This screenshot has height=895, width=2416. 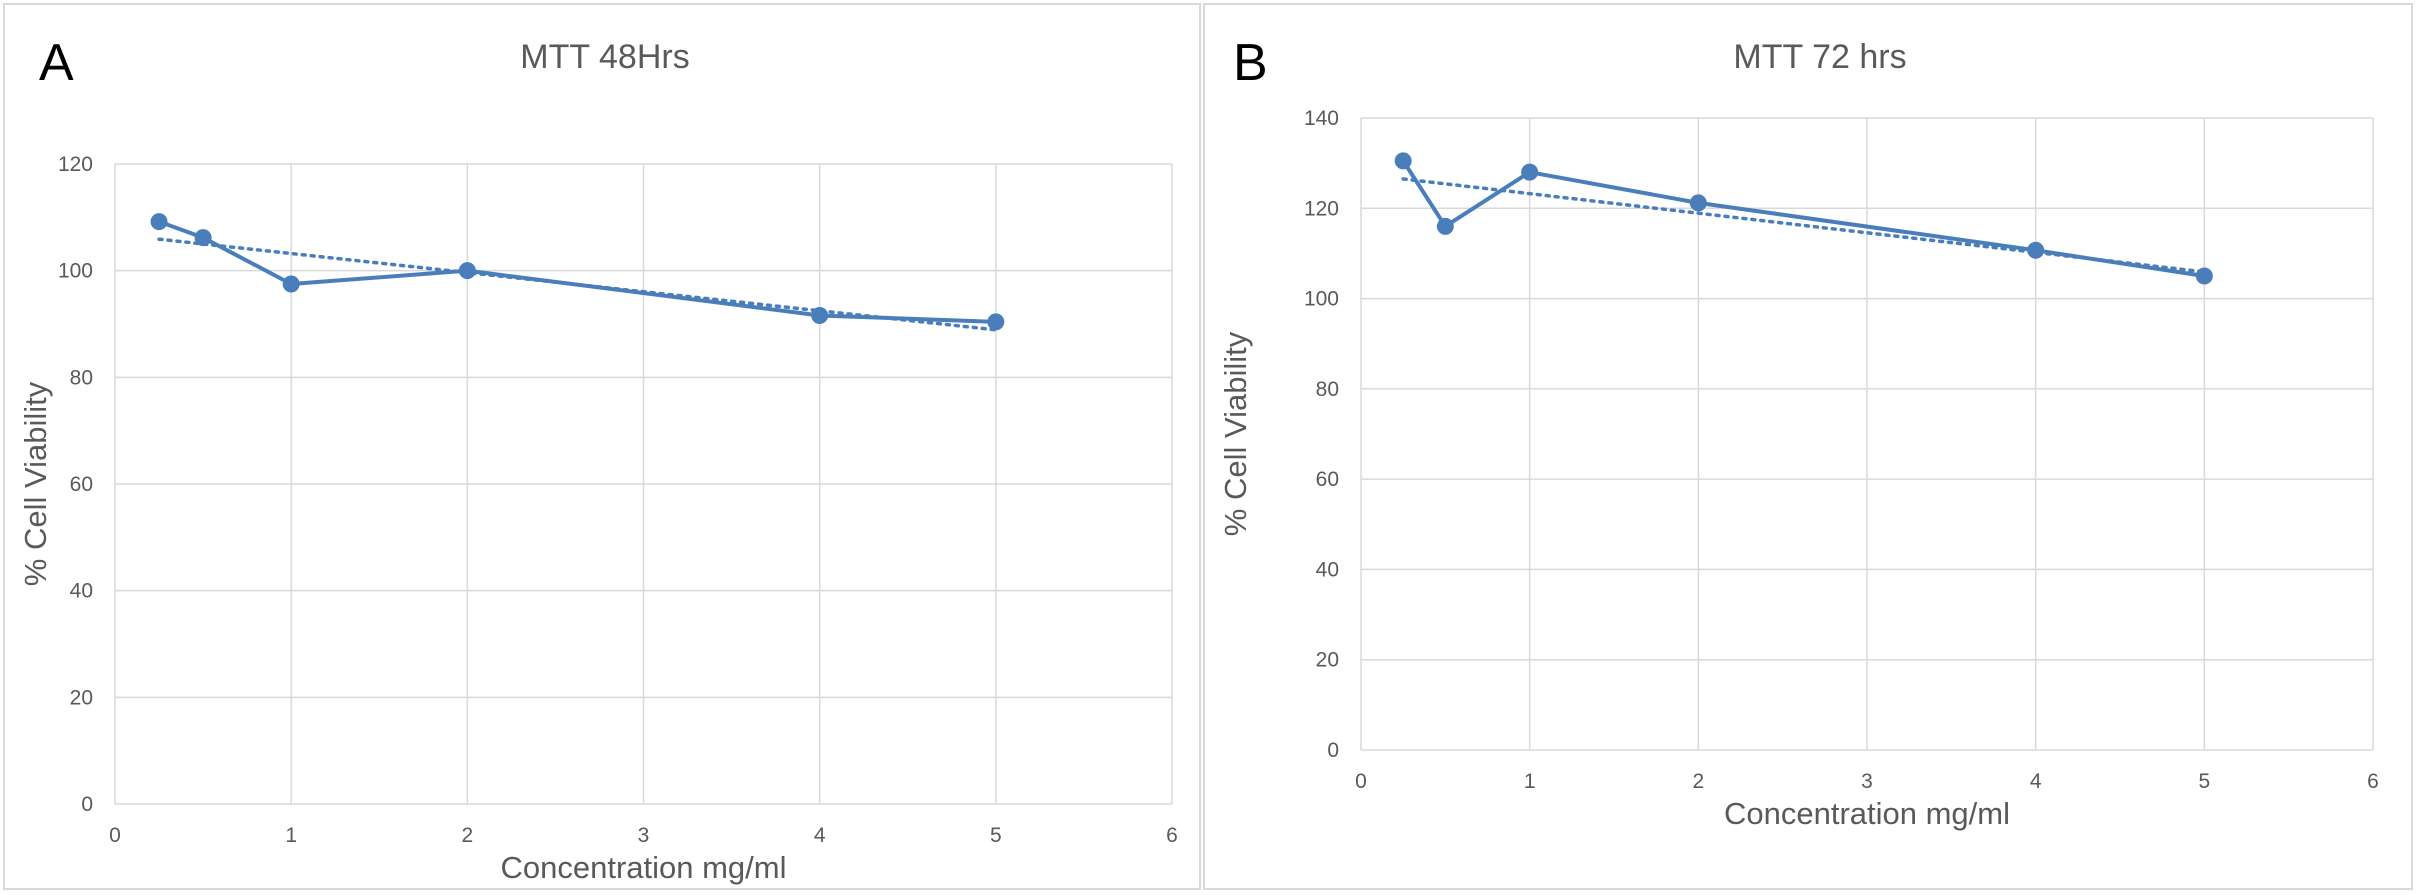 What do you see at coordinates (1820, 57) in the screenshot?
I see `chart-title: MTT 72 hrs` at bounding box center [1820, 57].